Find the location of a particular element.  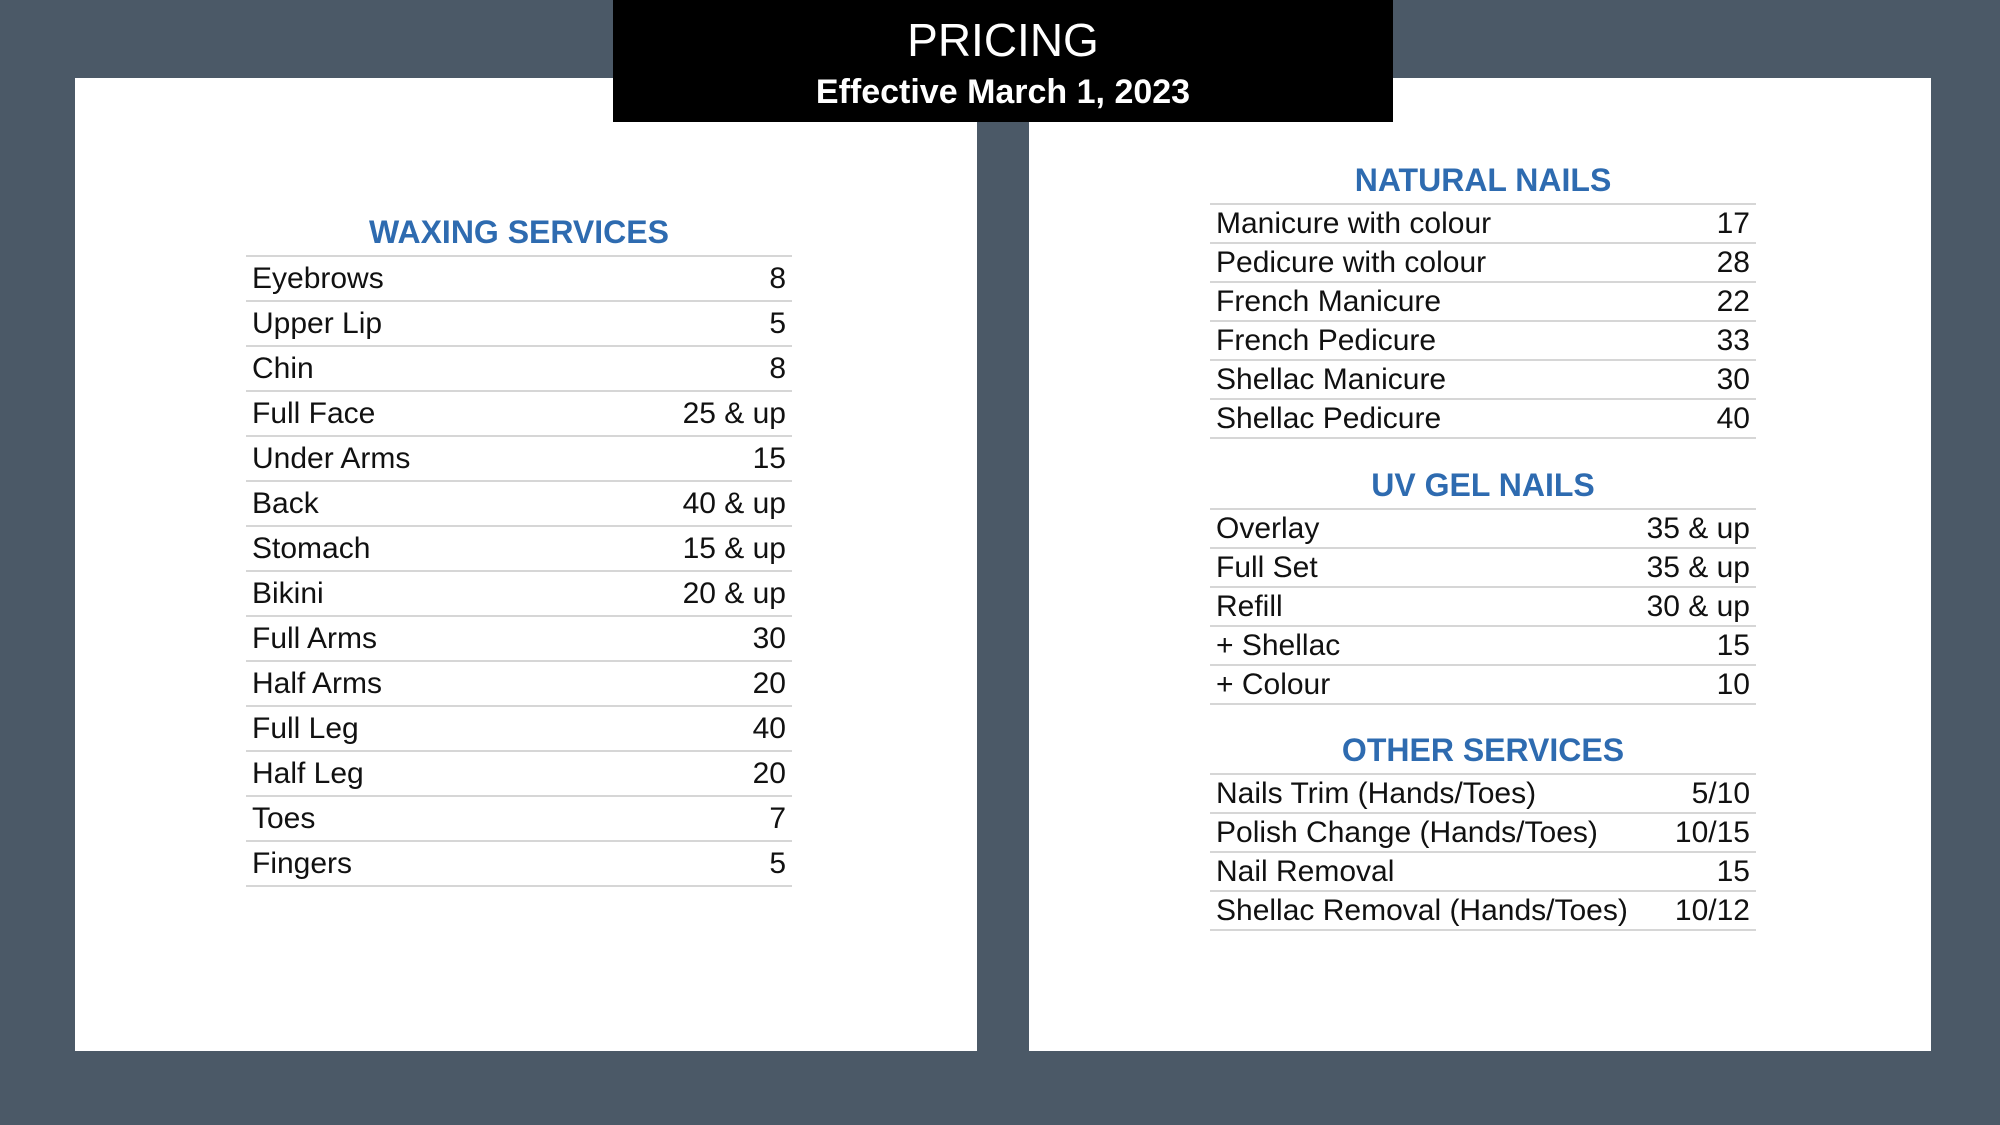

service-name: French Pedicure is located at coordinates (1446, 341).